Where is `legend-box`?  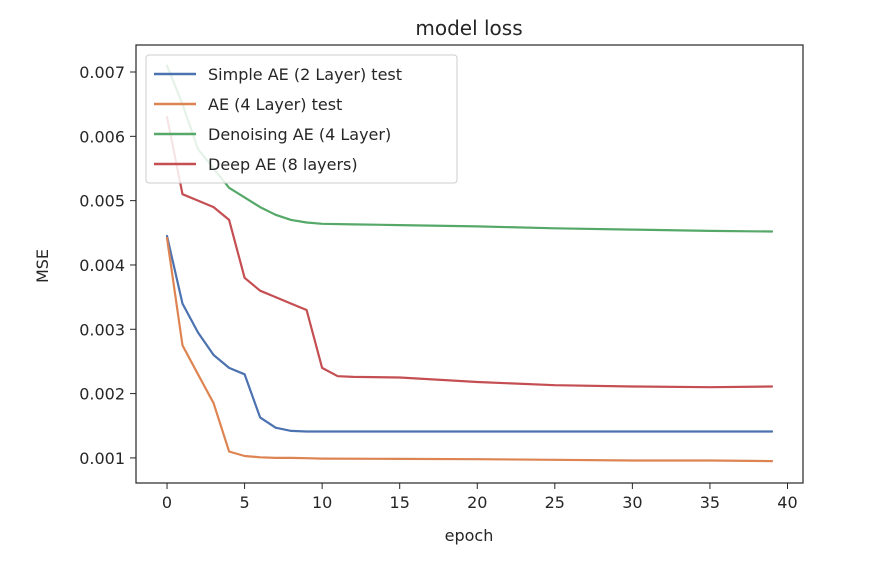
legend-box is located at coordinates (301, 119).